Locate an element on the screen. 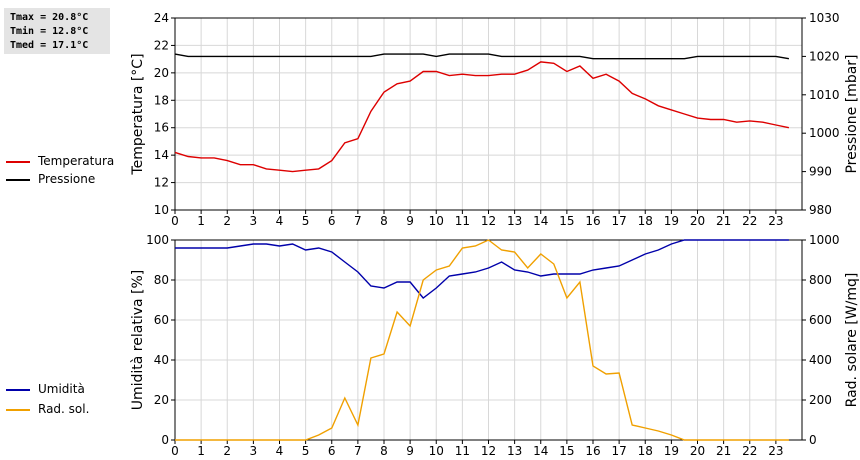  plot2-ytick-left-label: 80 is located at coordinates (161, 280).